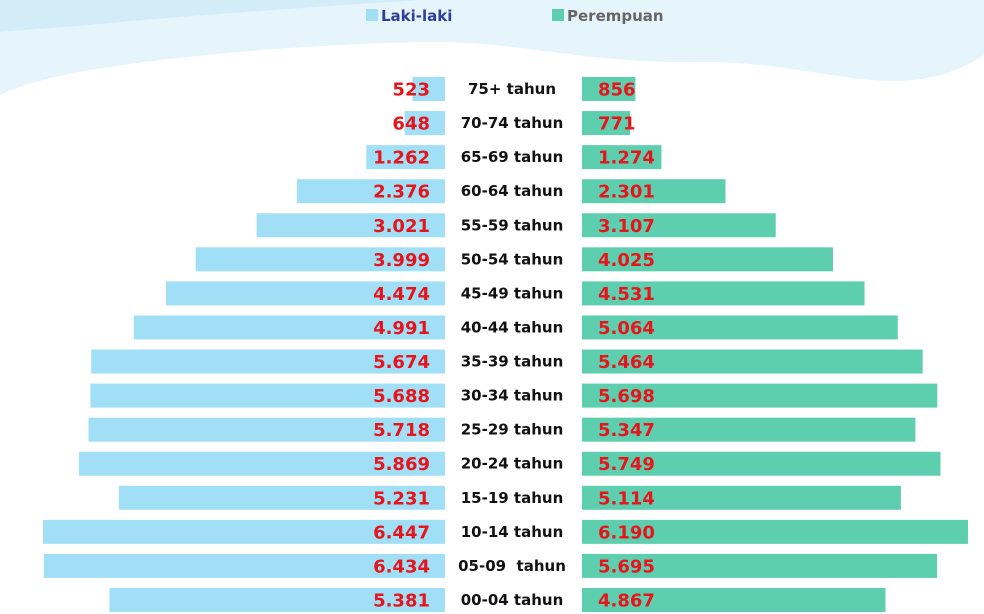  What do you see at coordinates (401, 294) in the screenshot?
I see `value-label: 4.474` at bounding box center [401, 294].